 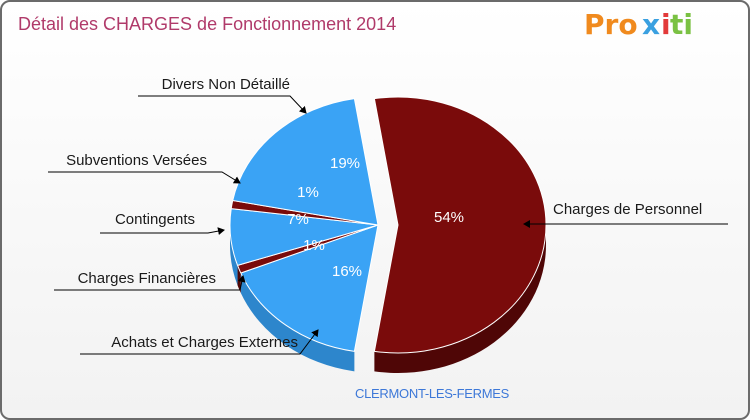 I want to click on proxiti-logo: Pro x i ti, so click(x=638, y=24).